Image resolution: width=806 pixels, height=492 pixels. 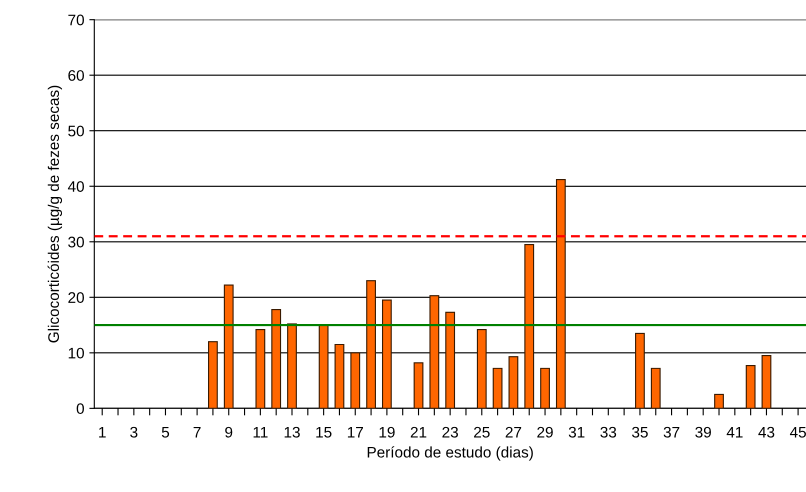 What do you see at coordinates (703, 432) in the screenshot?
I see `x-tick-label: 39` at bounding box center [703, 432].